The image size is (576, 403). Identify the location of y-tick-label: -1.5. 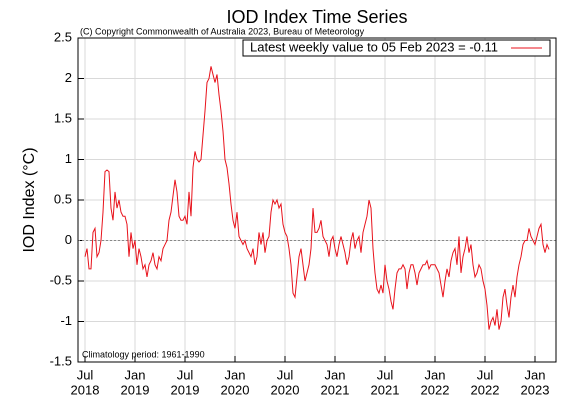
(61, 360).